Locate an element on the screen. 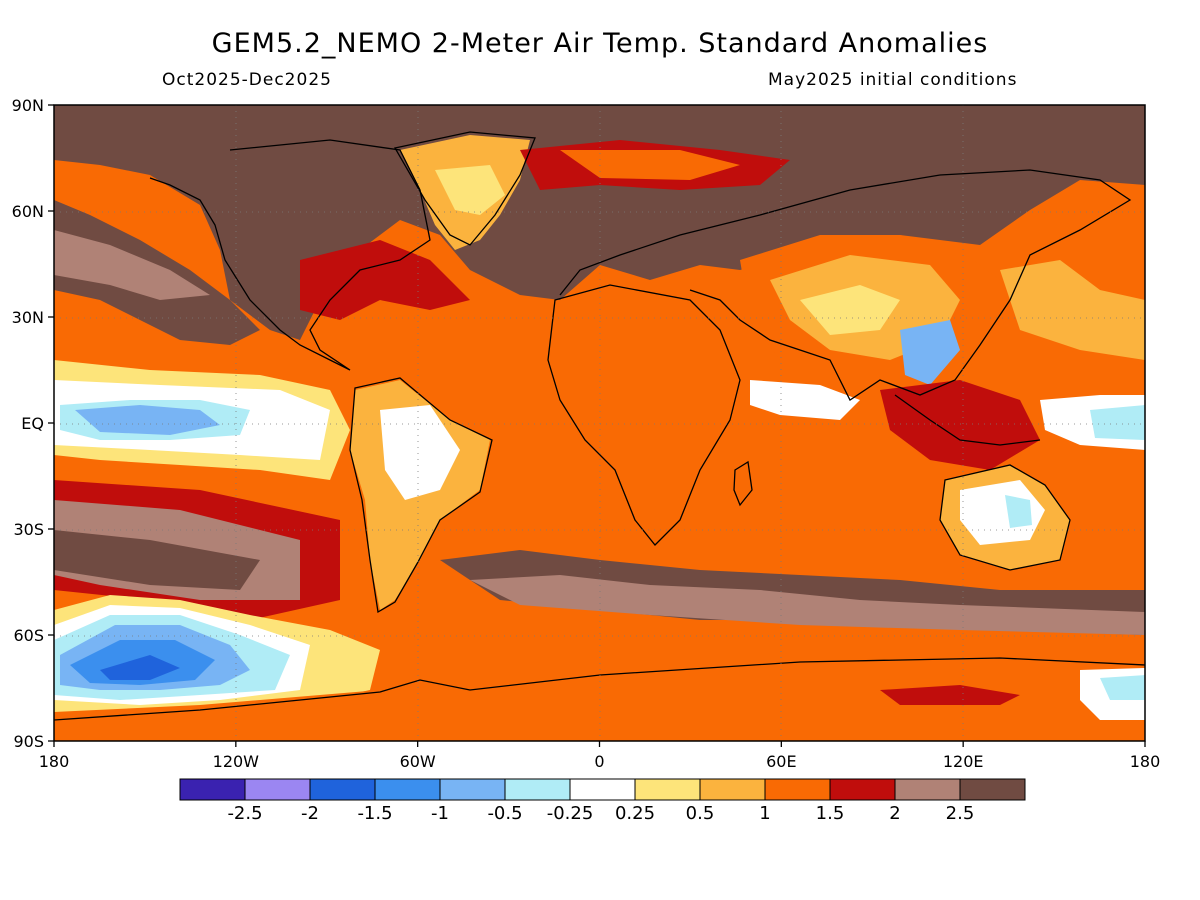 The width and height of the screenshot is (1200, 900). coastline-madagascar is located at coordinates (743, 483).